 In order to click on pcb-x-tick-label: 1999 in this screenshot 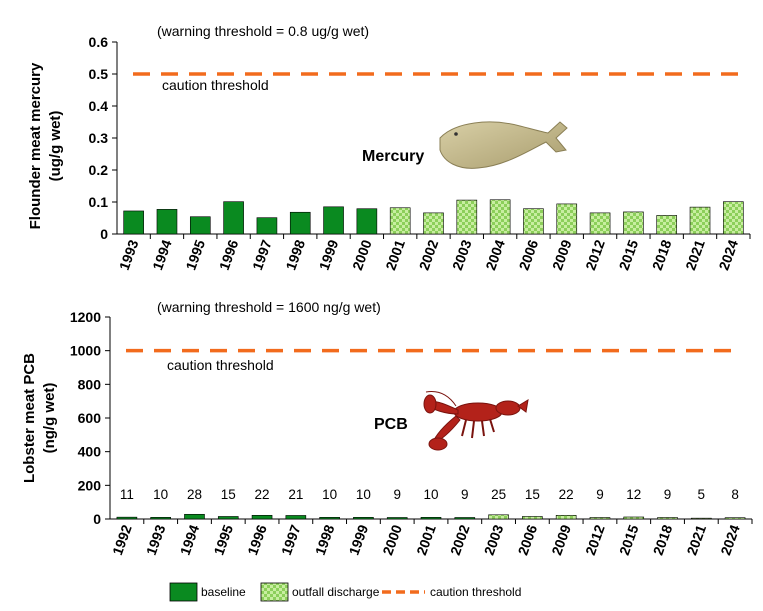, I will do `click(359, 539)`.